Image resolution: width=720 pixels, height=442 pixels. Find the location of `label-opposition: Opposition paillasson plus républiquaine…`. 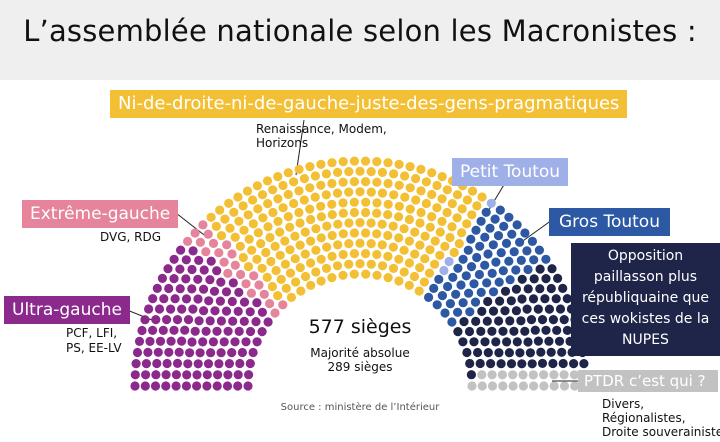

label-opposition: Opposition paillasson plus républiquaine… is located at coordinates (645, 299).